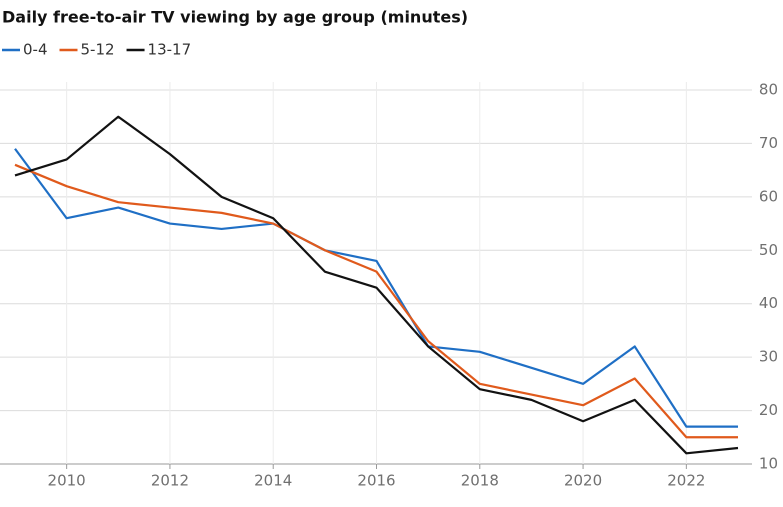  Describe the element at coordinates (273, 481) in the screenshot. I see `x-tick-label: 2014` at that location.